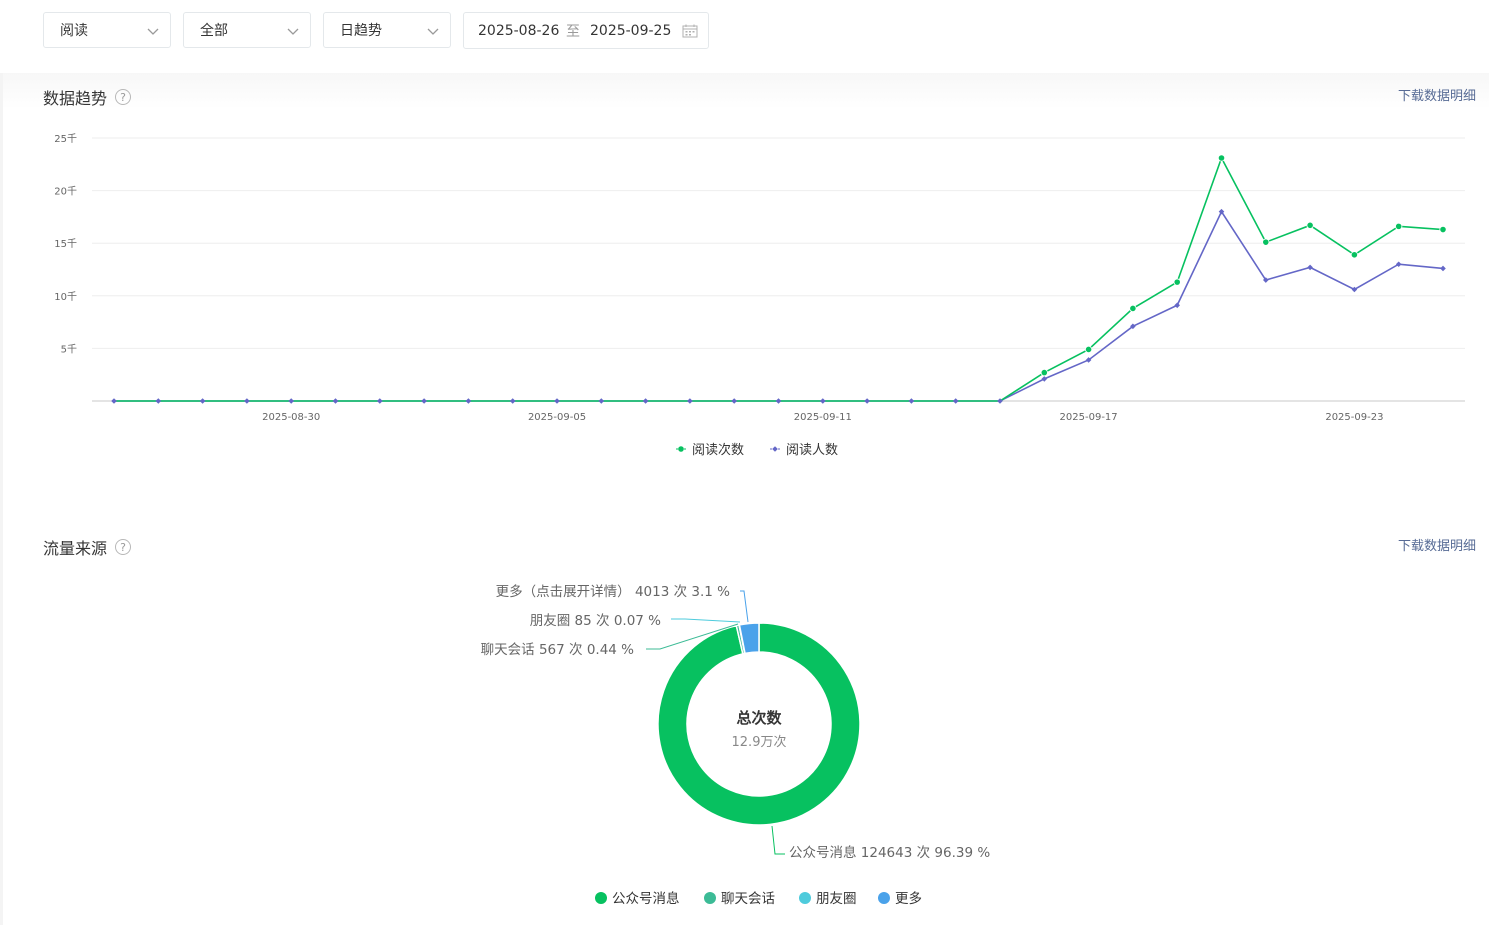 The height and width of the screenshot is (925, 1489). I want to click on callout-label: 聊天会话 567 次 0.44 %, so click(557, 650).